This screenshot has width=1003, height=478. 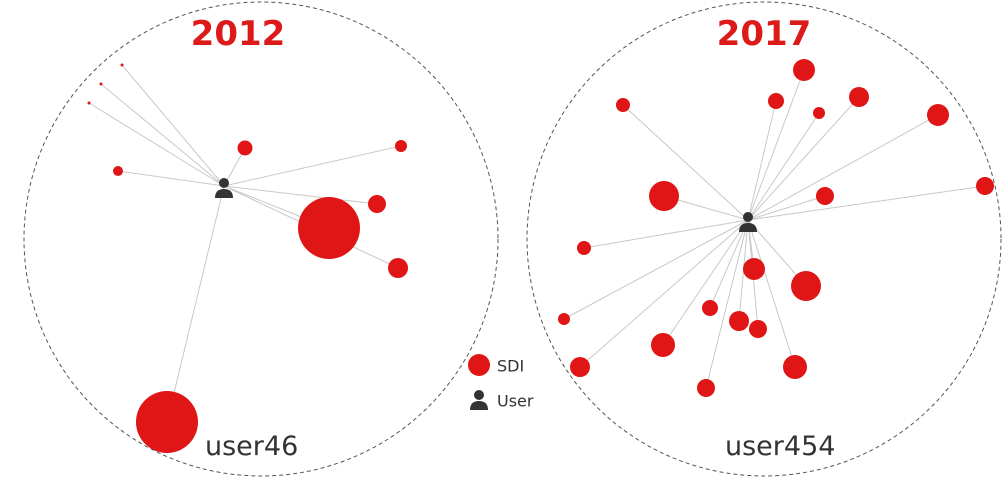 What do you see at coordinates (251, 446) in the screenshot?
I see `user-label: user46` at bounding box center [251, 446].